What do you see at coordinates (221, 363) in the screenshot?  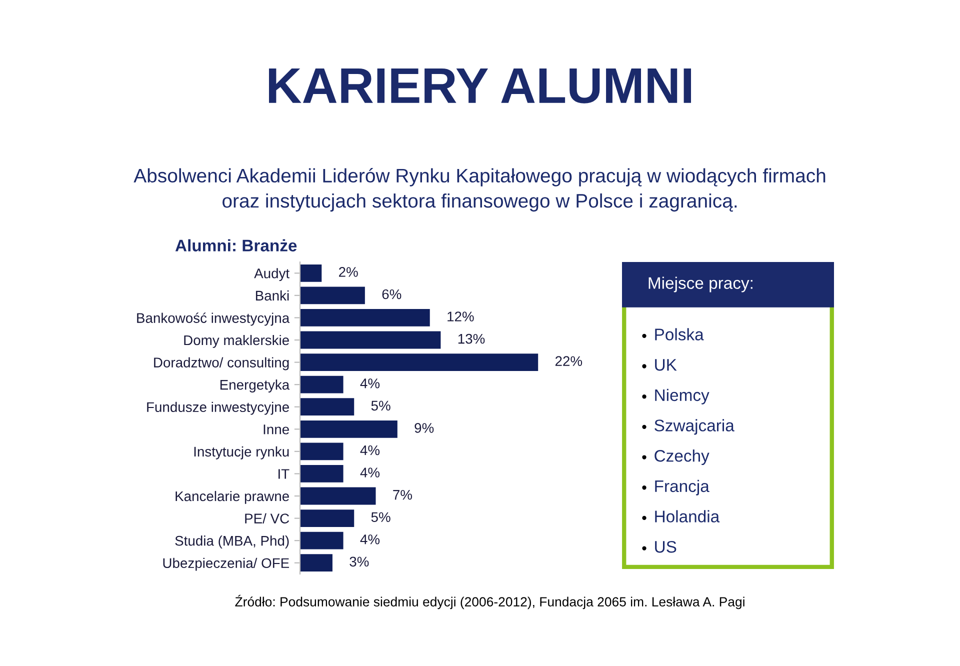 I see `y-tick-label: Doradztwo/ consulting` at bounding box center [221, 363].